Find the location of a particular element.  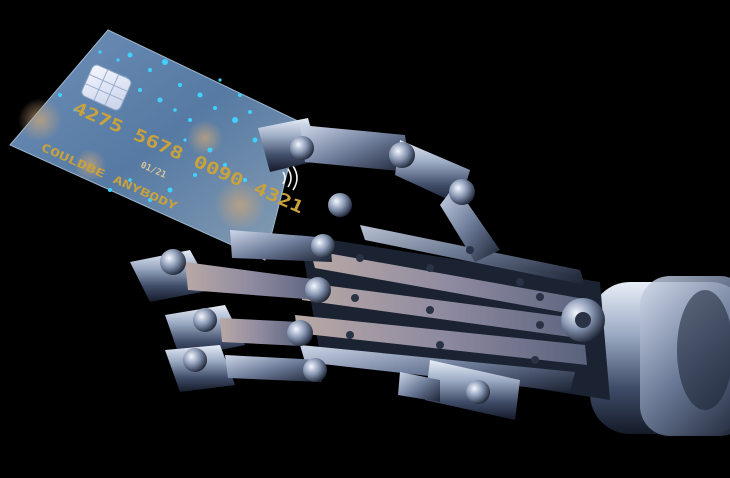

robot-forearm is located at coordinates (660, 356).